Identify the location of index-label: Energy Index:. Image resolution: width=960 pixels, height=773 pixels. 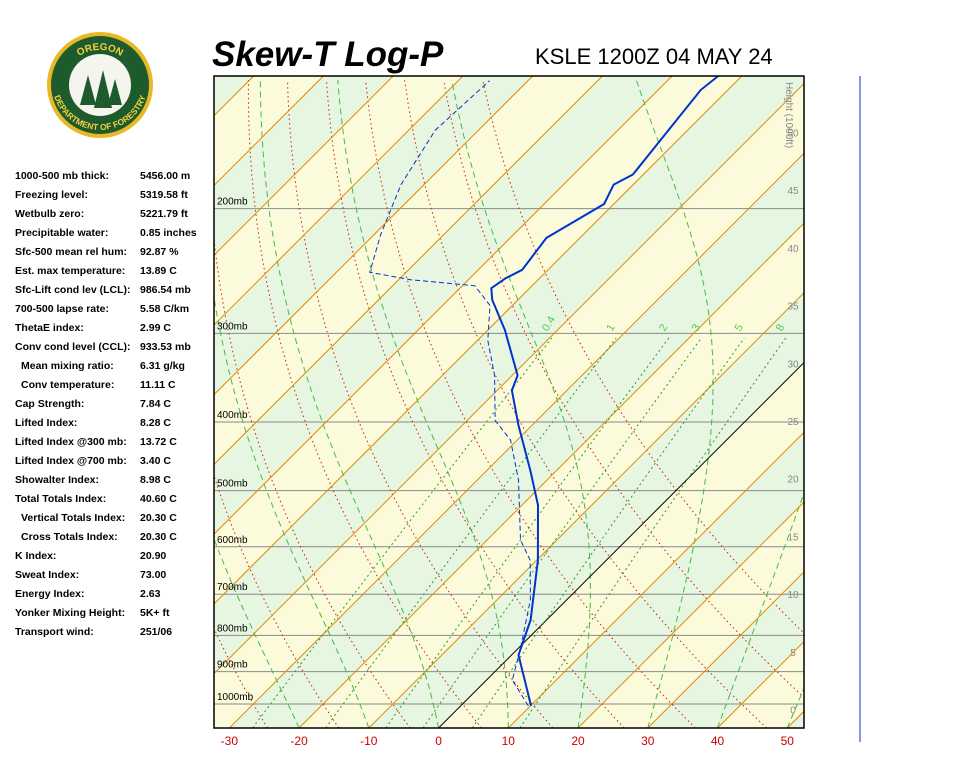
(49, 594).